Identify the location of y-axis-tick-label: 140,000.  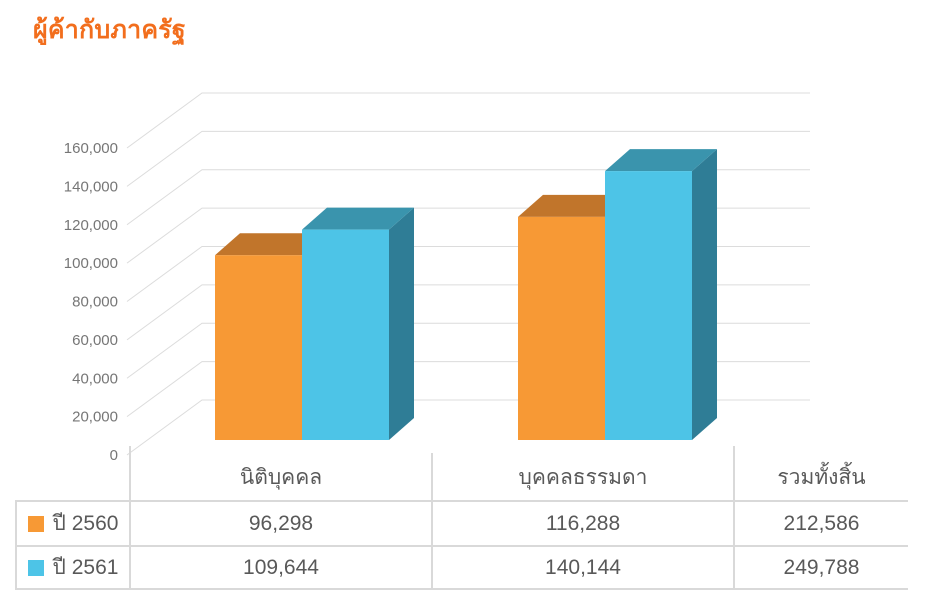
(91, 186).